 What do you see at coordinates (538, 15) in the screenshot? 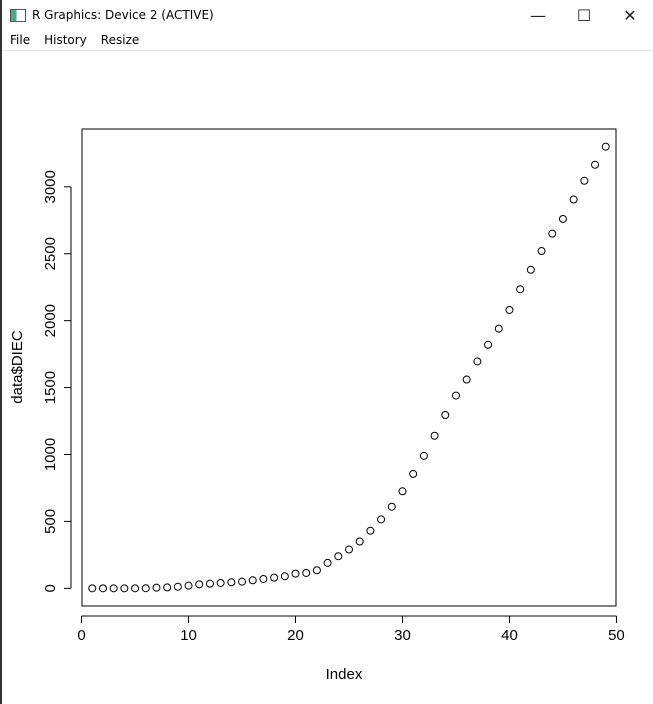
I see `minimize-button: —` at bounding box center [538, 15].